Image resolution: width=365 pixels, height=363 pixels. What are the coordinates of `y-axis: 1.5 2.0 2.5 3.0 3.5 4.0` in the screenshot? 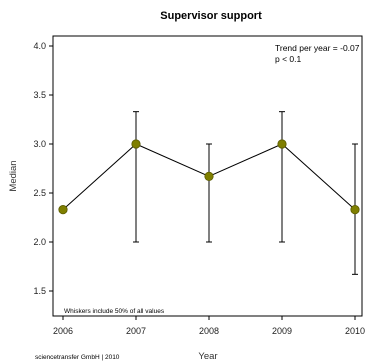 It's located at (43, 168).